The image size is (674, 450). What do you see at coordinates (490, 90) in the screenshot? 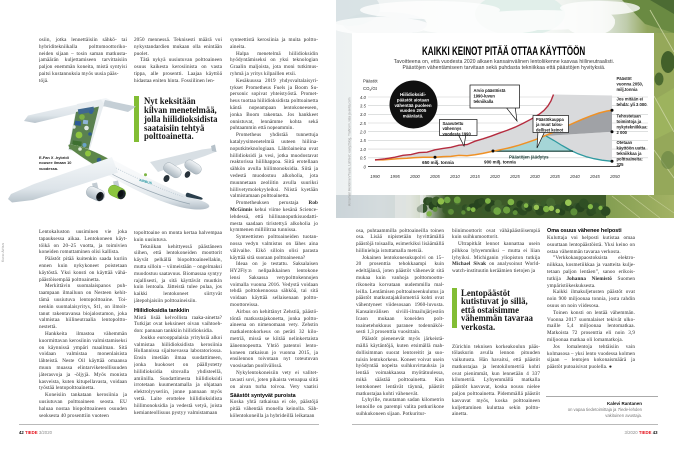
I see `svg-text: Arvio päästöistä` at bounding box center [490, 90].